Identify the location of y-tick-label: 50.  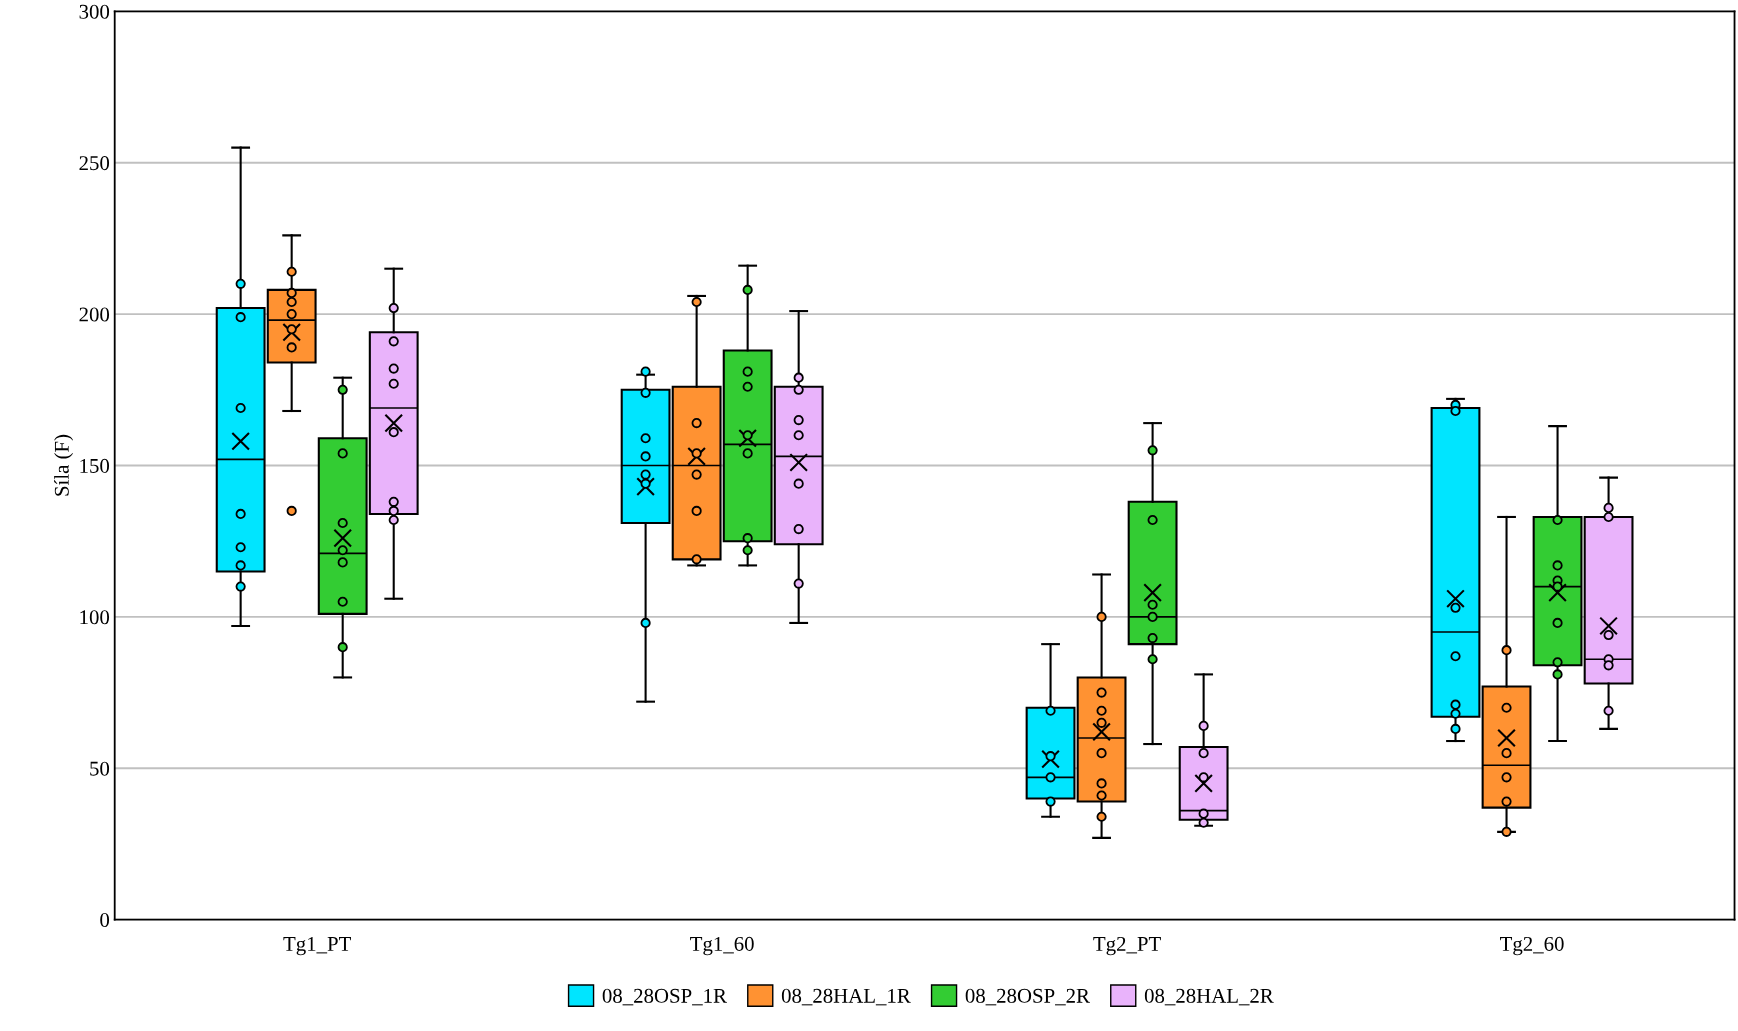
(100, 768).